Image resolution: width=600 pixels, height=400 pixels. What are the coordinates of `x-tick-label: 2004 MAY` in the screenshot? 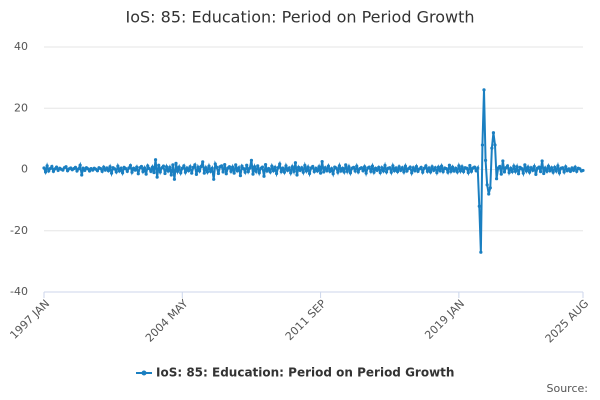 It's located at (167, 321).